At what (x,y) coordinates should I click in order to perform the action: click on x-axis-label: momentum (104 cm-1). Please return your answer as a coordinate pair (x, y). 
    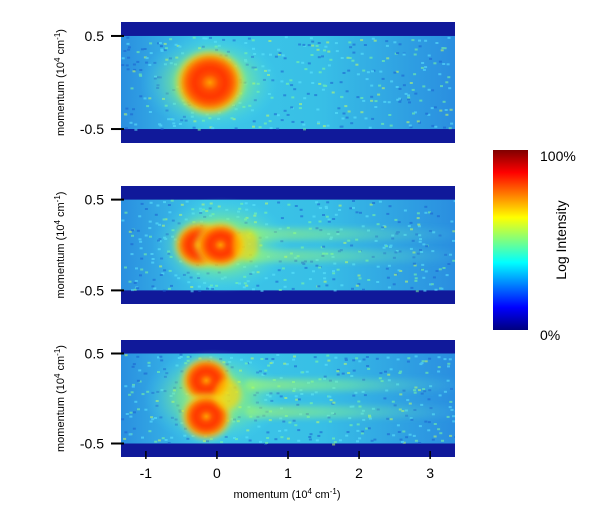
    Looking at the image, I should click on (287, 494).